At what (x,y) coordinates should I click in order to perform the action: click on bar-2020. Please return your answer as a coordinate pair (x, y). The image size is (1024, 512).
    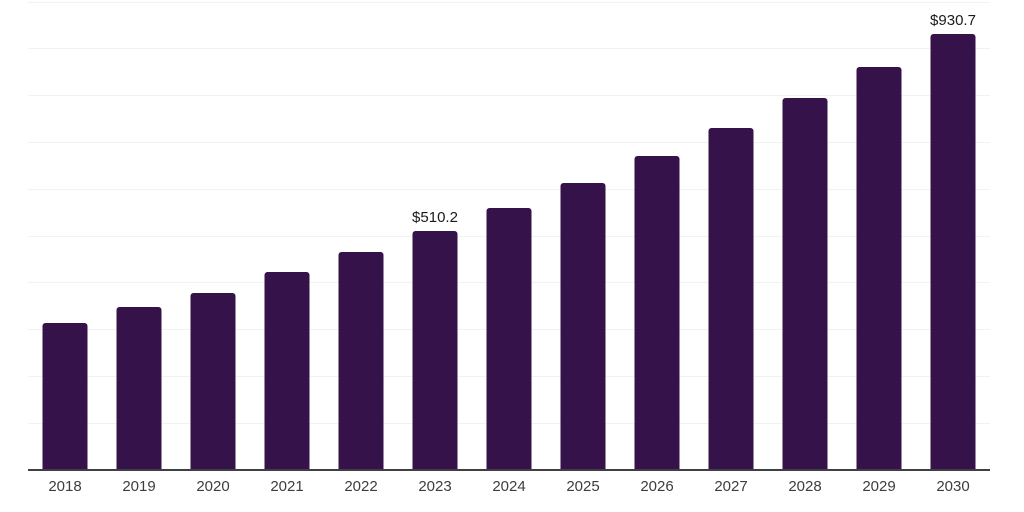
    Looking at the image, I should click on (213, 381).